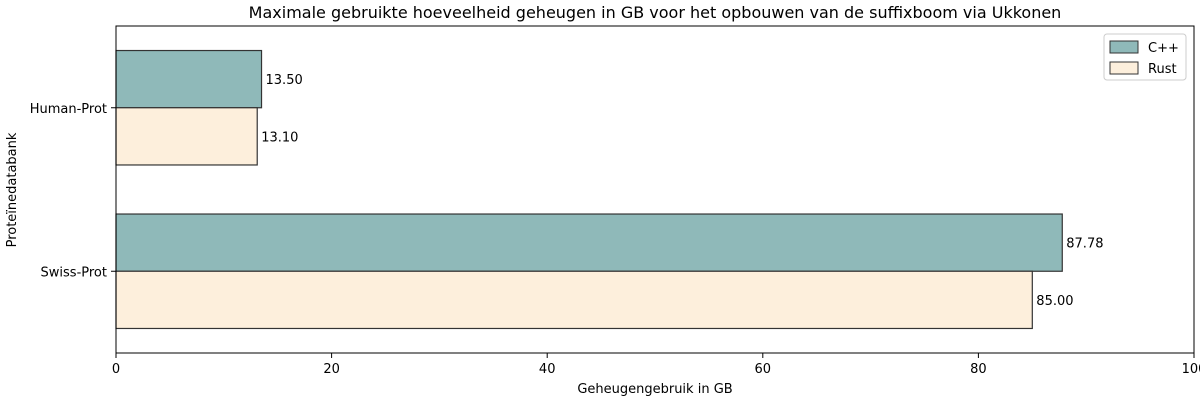 This screenshot has height=400, width=1200. I want to click on x-tick-label: 80, so click(978, 369).